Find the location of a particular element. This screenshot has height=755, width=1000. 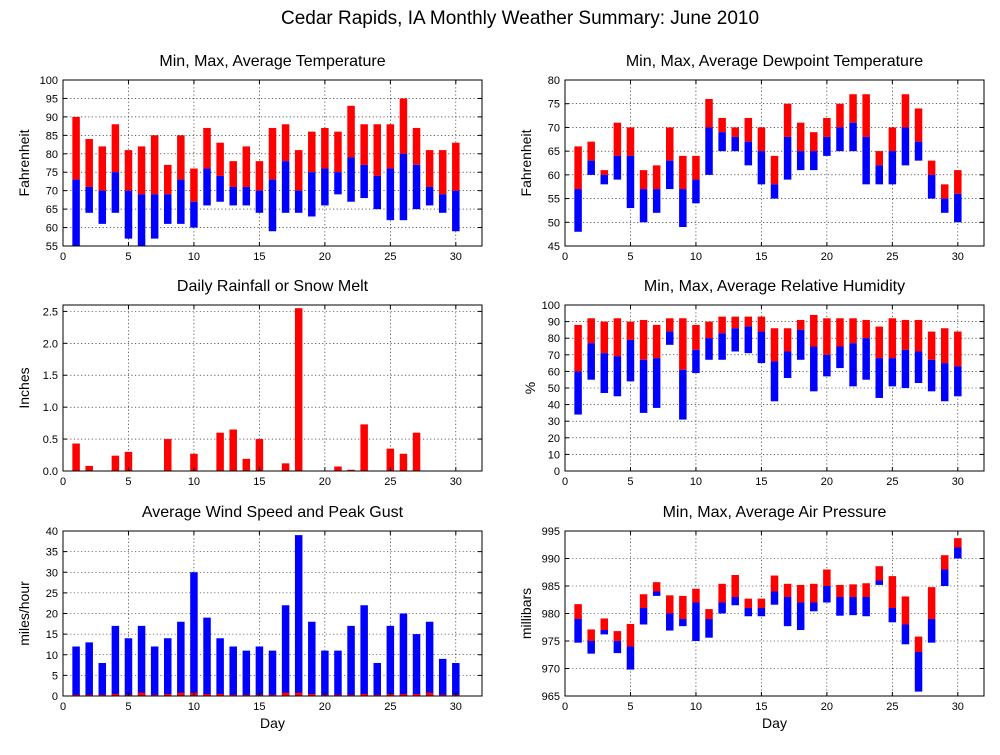

dewpoint-ytick-label: 80 is located at coordinates (554, 81).